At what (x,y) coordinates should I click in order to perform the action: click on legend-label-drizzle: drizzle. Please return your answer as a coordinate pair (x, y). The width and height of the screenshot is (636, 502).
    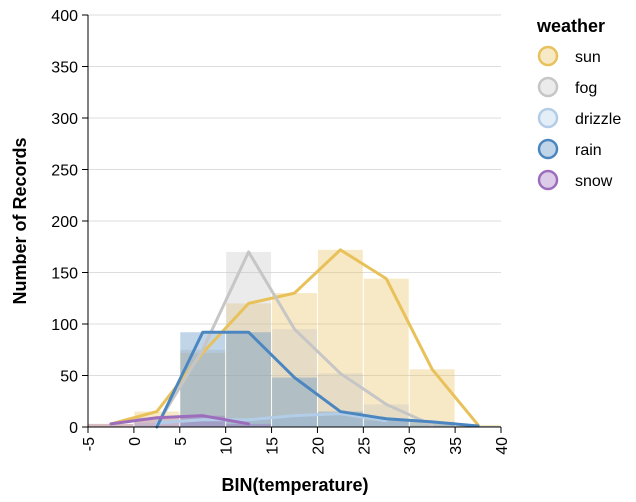
    Looking at the image, I should click on (598, 119).